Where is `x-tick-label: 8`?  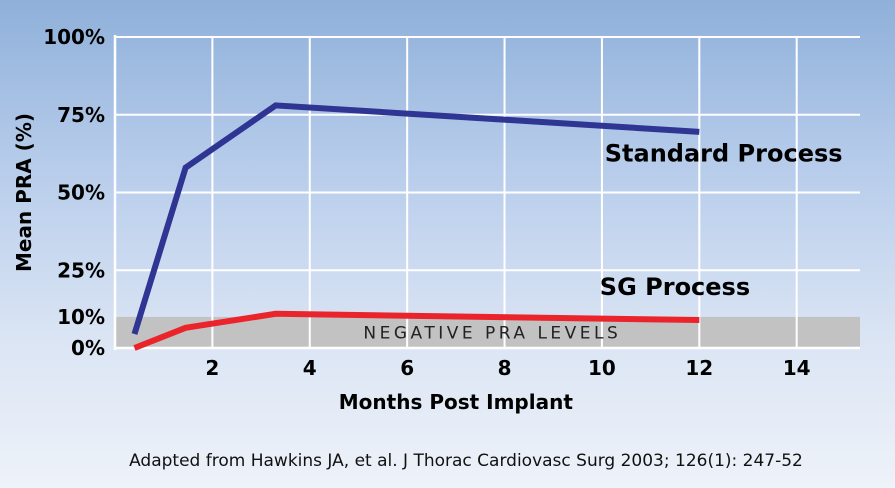 x-tick-label: 8 is located at coordinates (505, 368).